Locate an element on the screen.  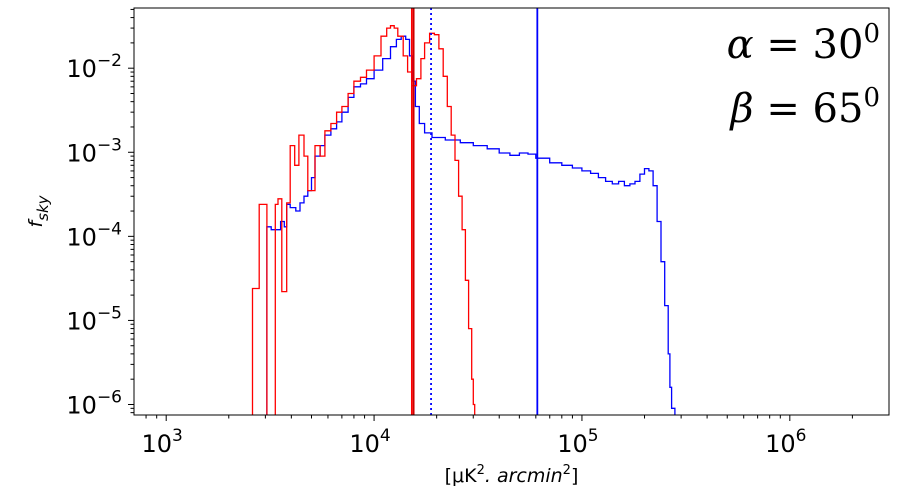
x-tick-label-0: 10³ is located at coordinates (162, 442).